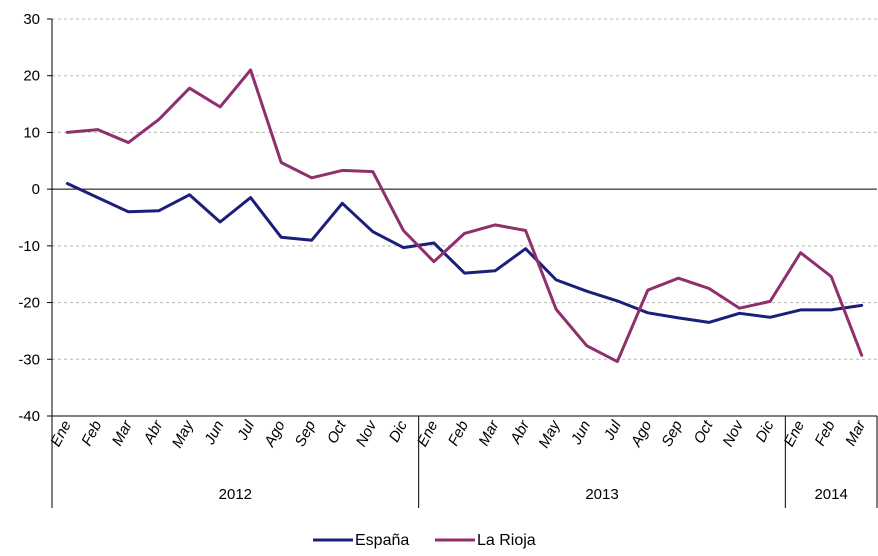 This screenshot has height=556, width=878. Describe the element at coordinates (382, 540) in the screenshot. I see `legend-label: España` at that location.